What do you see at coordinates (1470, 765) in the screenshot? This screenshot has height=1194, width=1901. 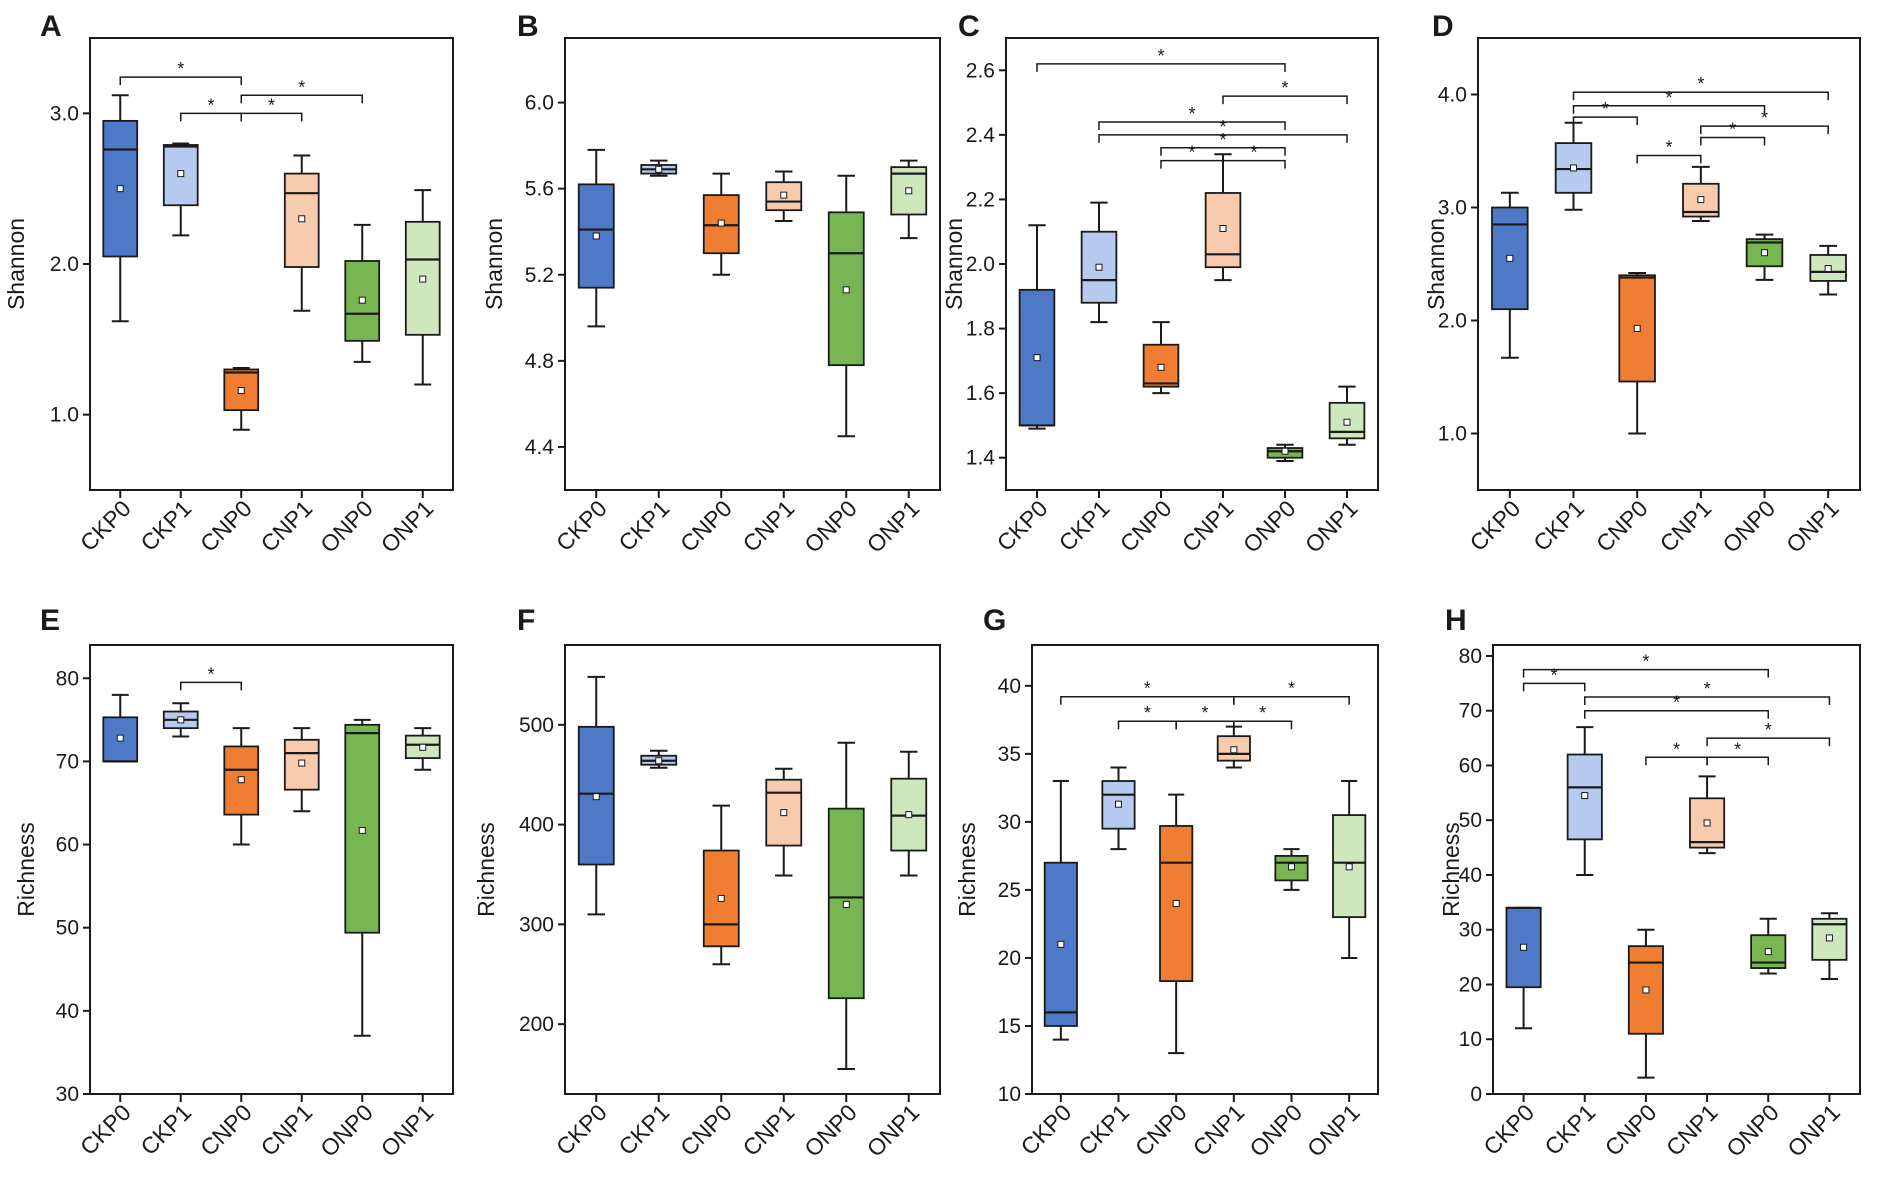 I see `y-tick-label: 60` at bounding box center [1470, 765].